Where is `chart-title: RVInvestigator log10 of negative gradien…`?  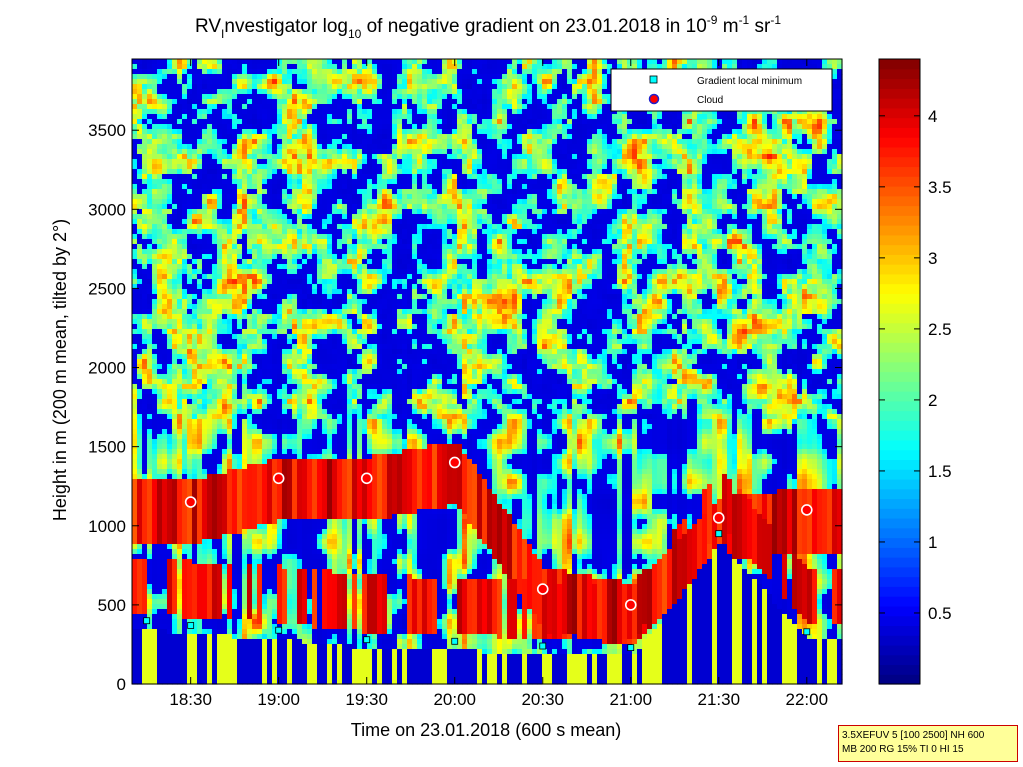
chart-title: RVInvestigator log10 of negative gradien… is located at coordinates (488, 27).